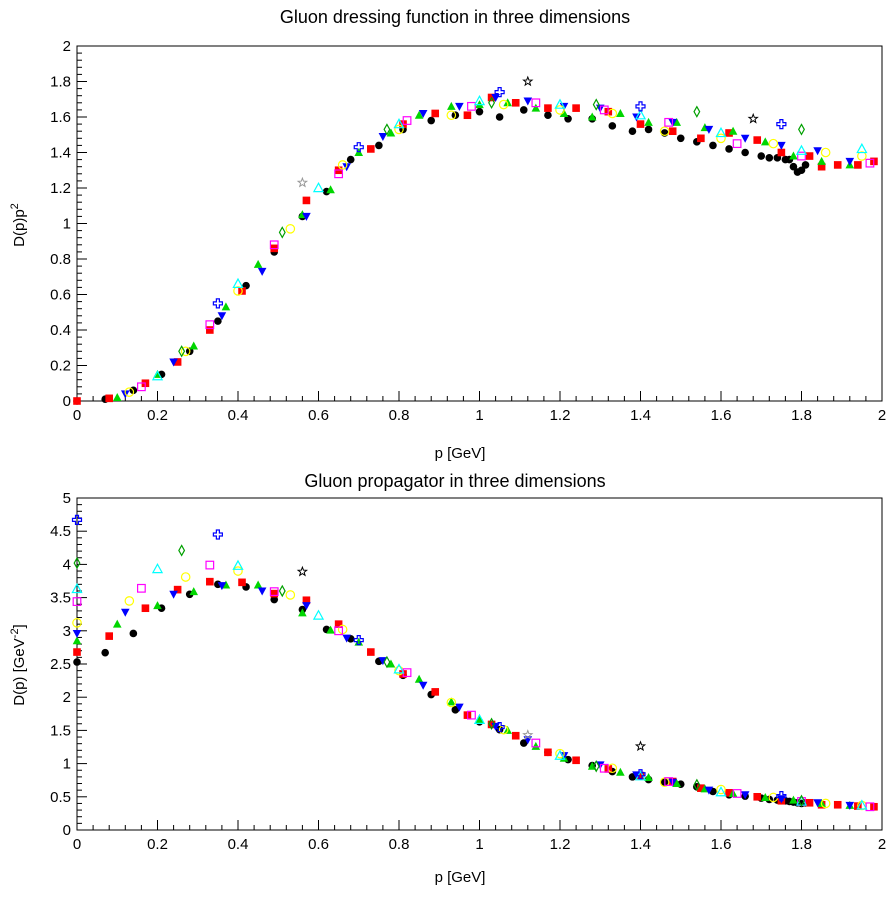 This screenshot has height=905, width=891. I want to click on x-tick-label: 0.2, so click(157, 844).